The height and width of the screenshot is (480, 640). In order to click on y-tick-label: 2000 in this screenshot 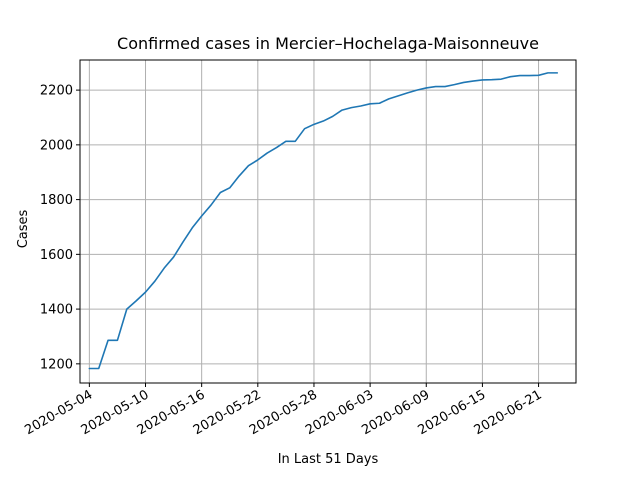, I will do `click(56, 145)`.